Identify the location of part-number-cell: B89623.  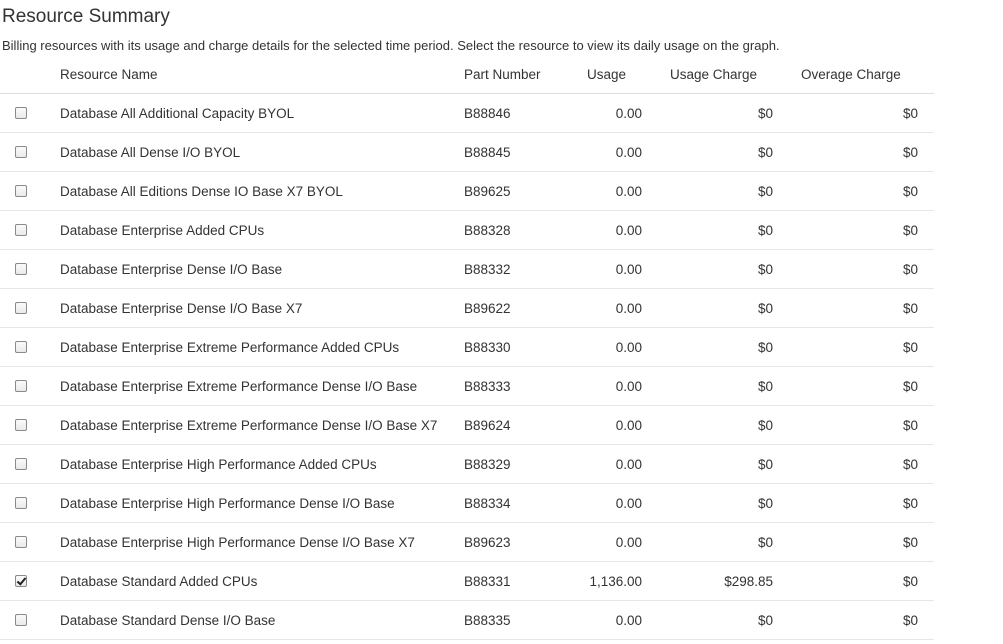
(487, 542).